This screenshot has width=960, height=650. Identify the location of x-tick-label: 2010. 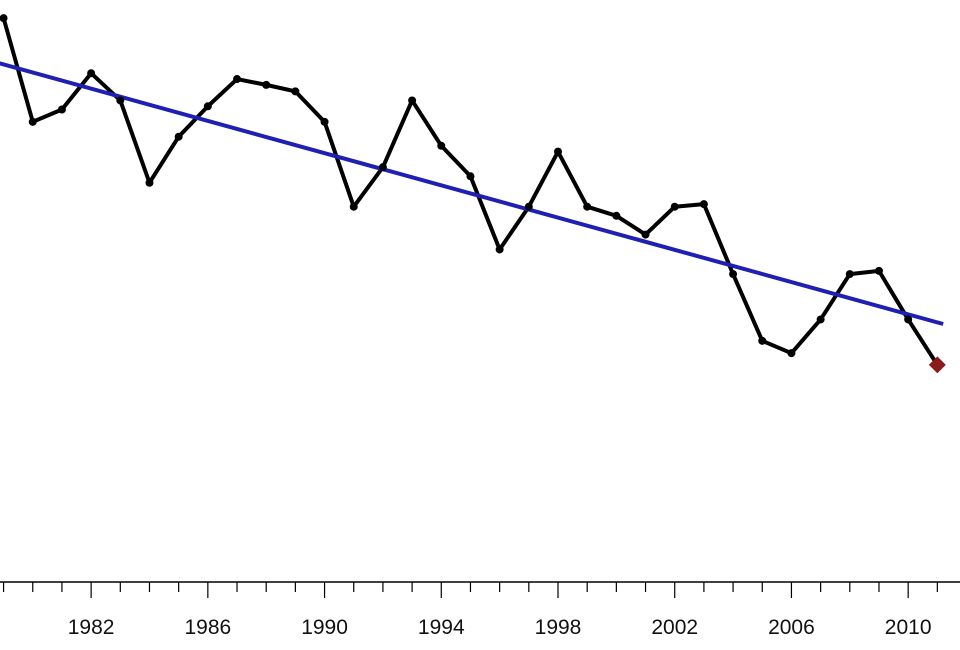
(908, 627).